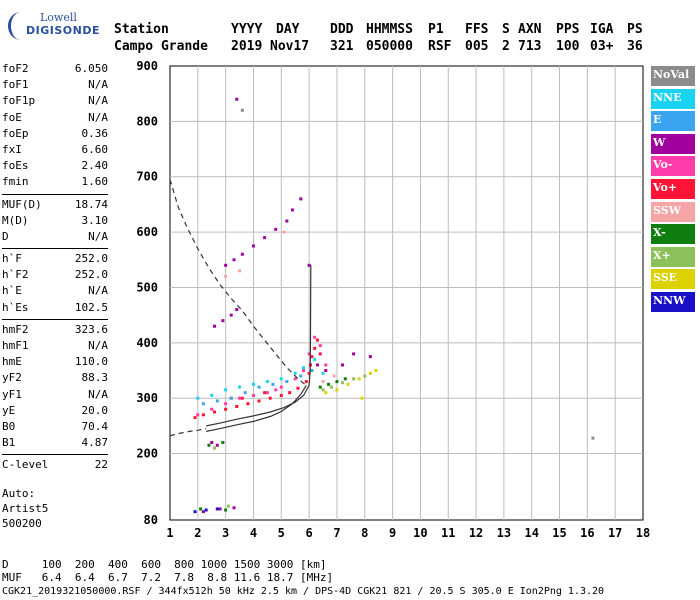  Describe the element at coordinates (389, 29) in the screenshot. I see `header-label-4: HHMMSS` at that location.